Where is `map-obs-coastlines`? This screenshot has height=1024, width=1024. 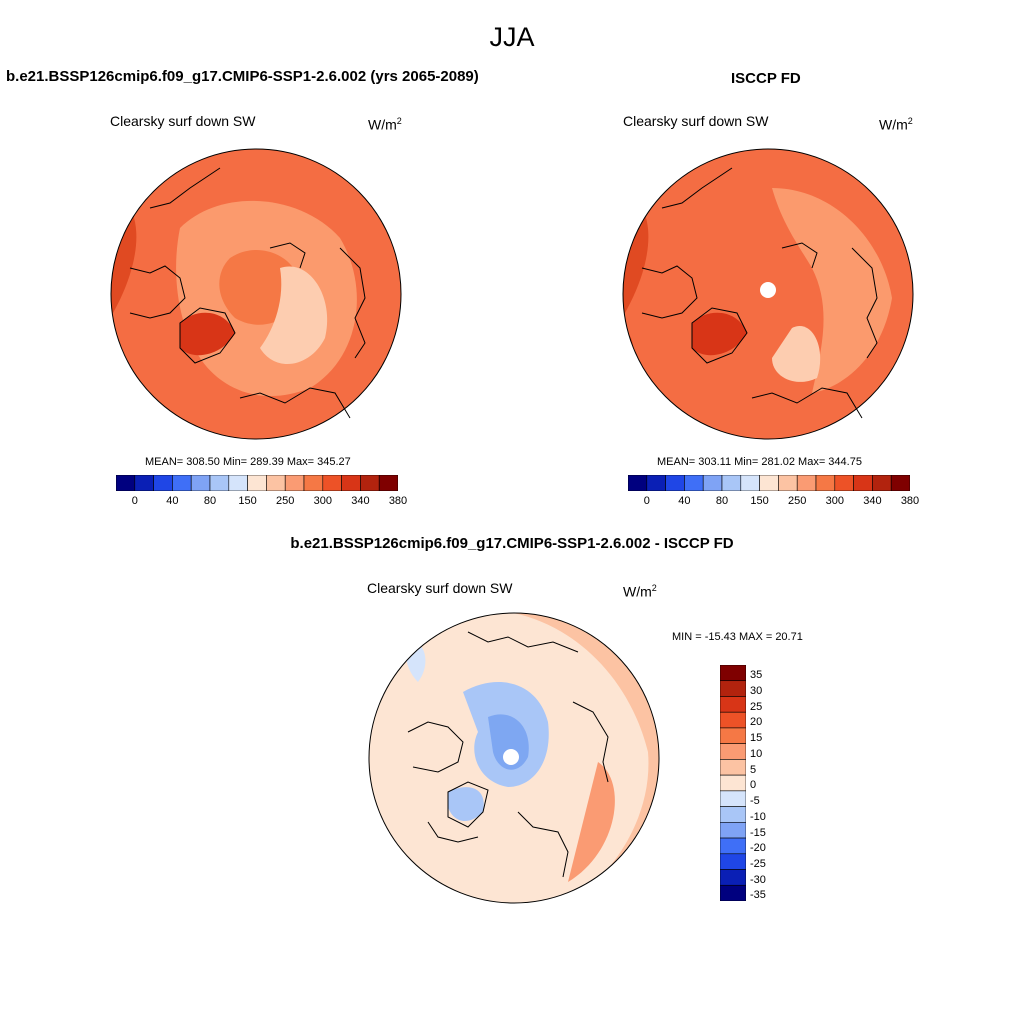 map-obs-coastlines is located at coordinates (759, 293).